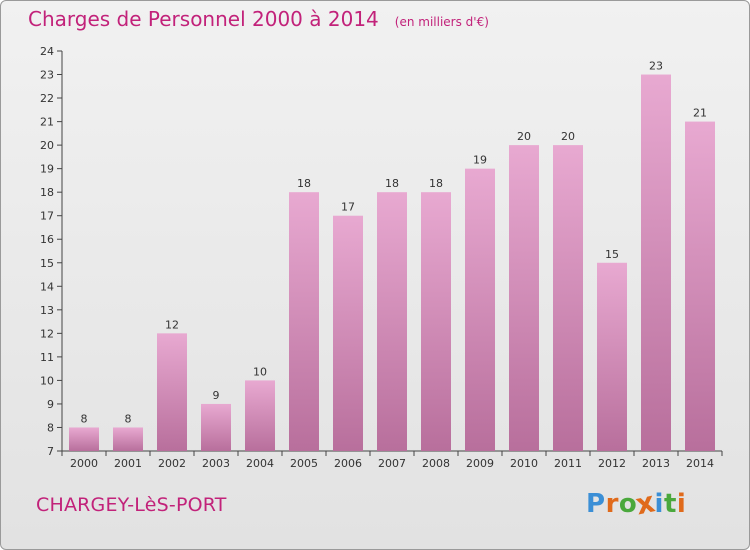 The width and height of the screenshot is (750, 550). I want to click on y-tick-label: 11, so click(47, 357).